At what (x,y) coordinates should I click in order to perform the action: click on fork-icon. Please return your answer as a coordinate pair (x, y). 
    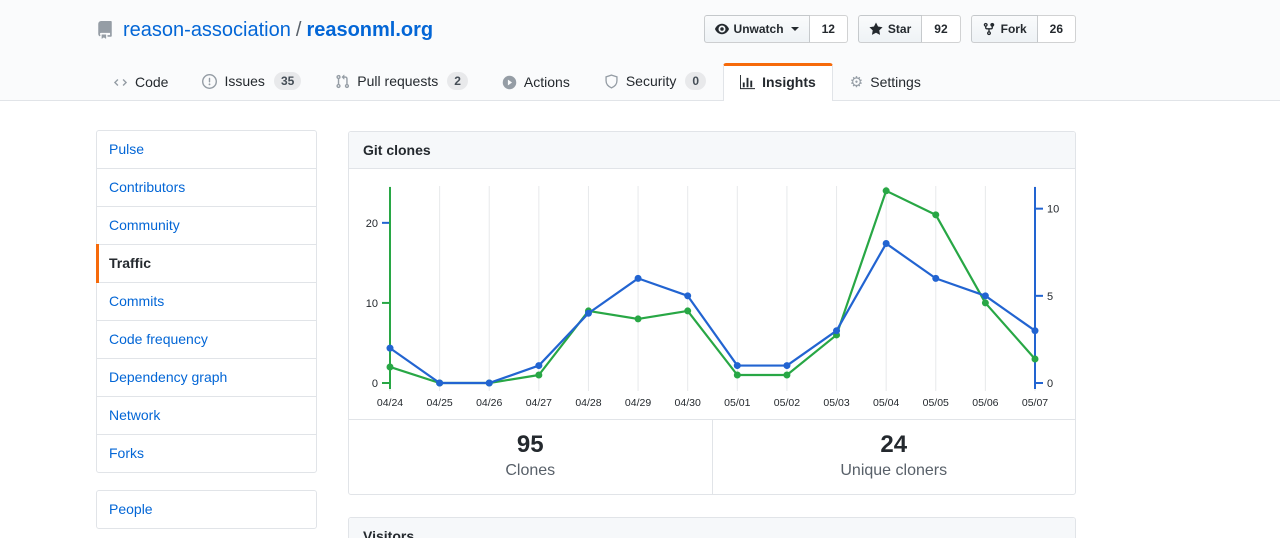
    Looking at the image, I should click on (989, 29).